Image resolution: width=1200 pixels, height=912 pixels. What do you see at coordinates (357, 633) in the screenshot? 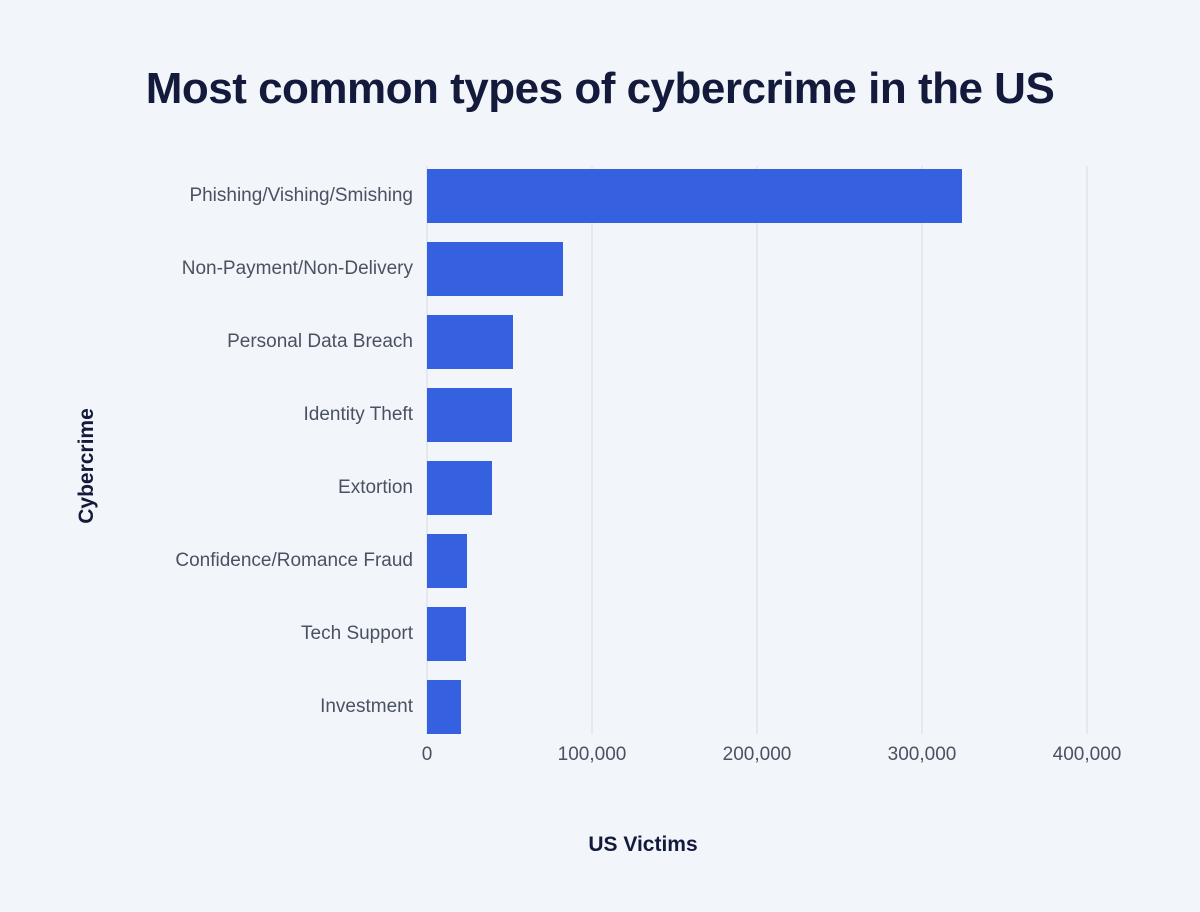
I see `category-label: Tech Support` at bounding box center [357, 633].